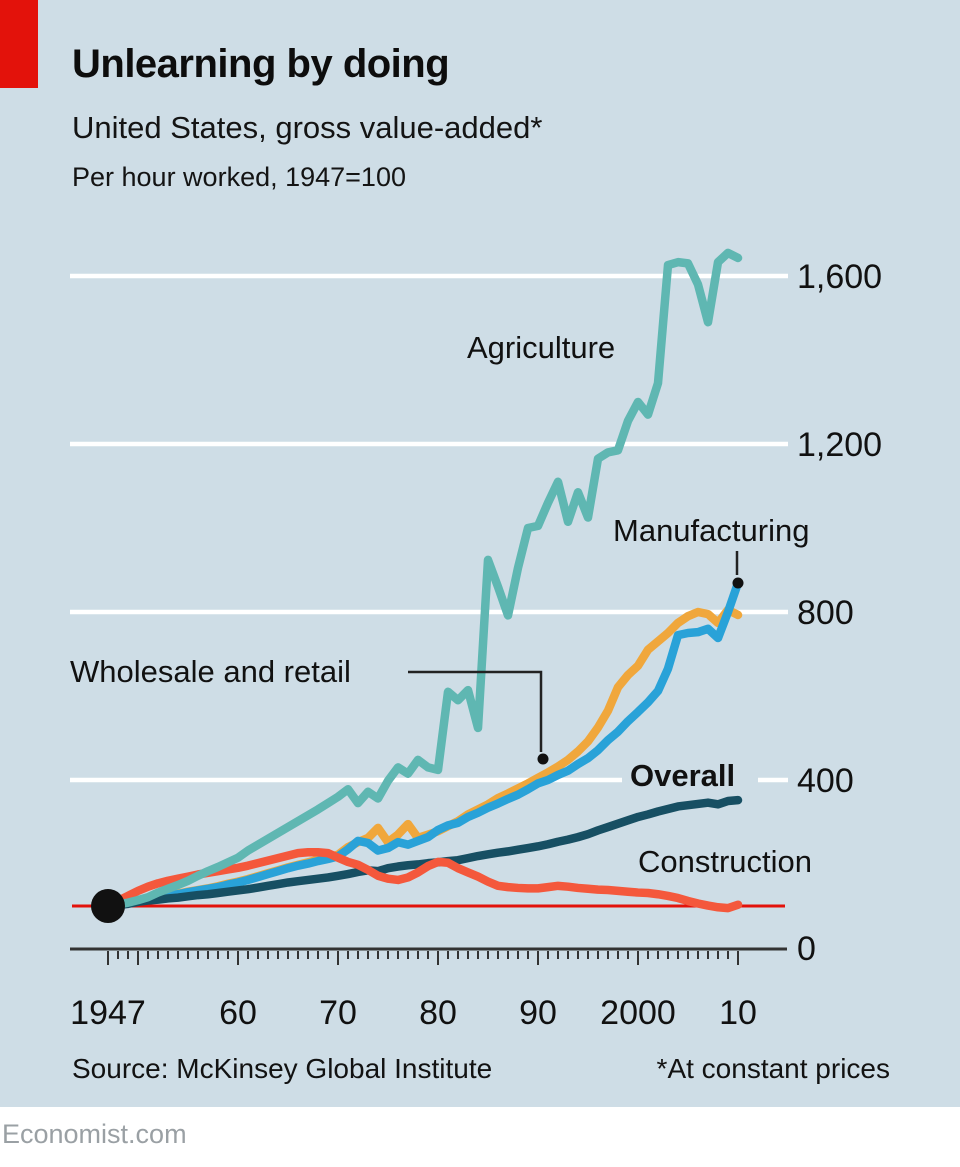 This screenshot has width=960, height=1167. I want to click on start-1947-dot, so click(108, 906).